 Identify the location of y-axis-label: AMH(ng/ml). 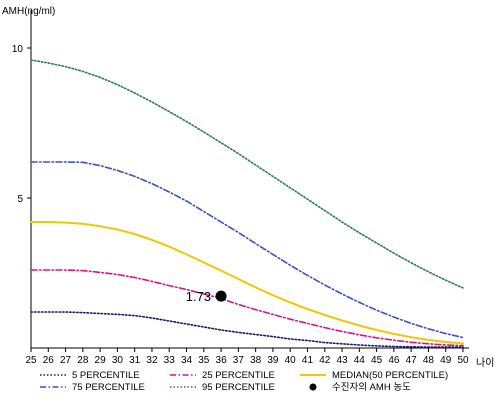
(28, 11).